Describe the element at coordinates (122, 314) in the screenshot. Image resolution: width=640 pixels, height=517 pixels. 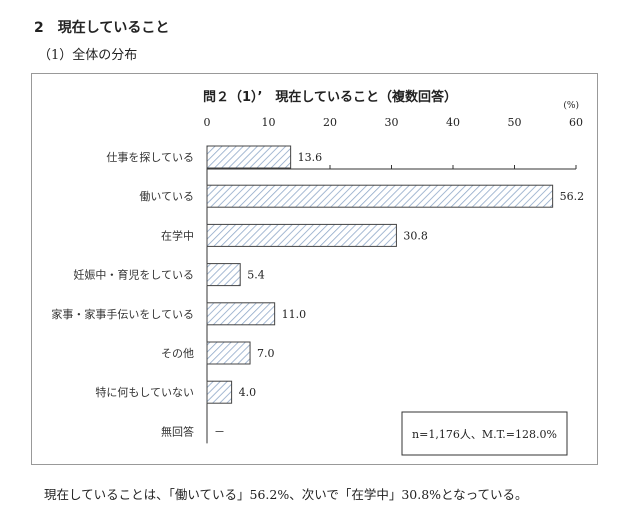
I see `category-label: 家事・家事手伝いをしている` at that location.